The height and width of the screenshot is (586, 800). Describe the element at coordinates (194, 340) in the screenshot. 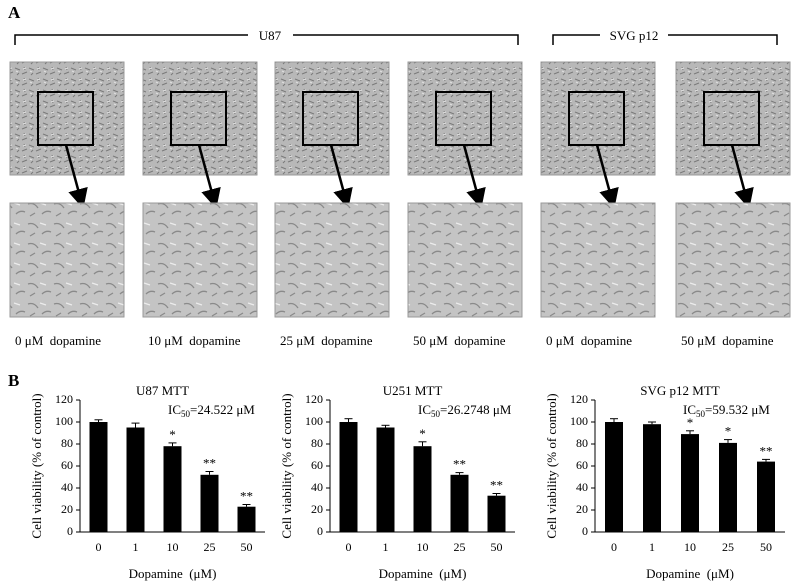

I see `condition-label: 10 μM dopamine` at that location.